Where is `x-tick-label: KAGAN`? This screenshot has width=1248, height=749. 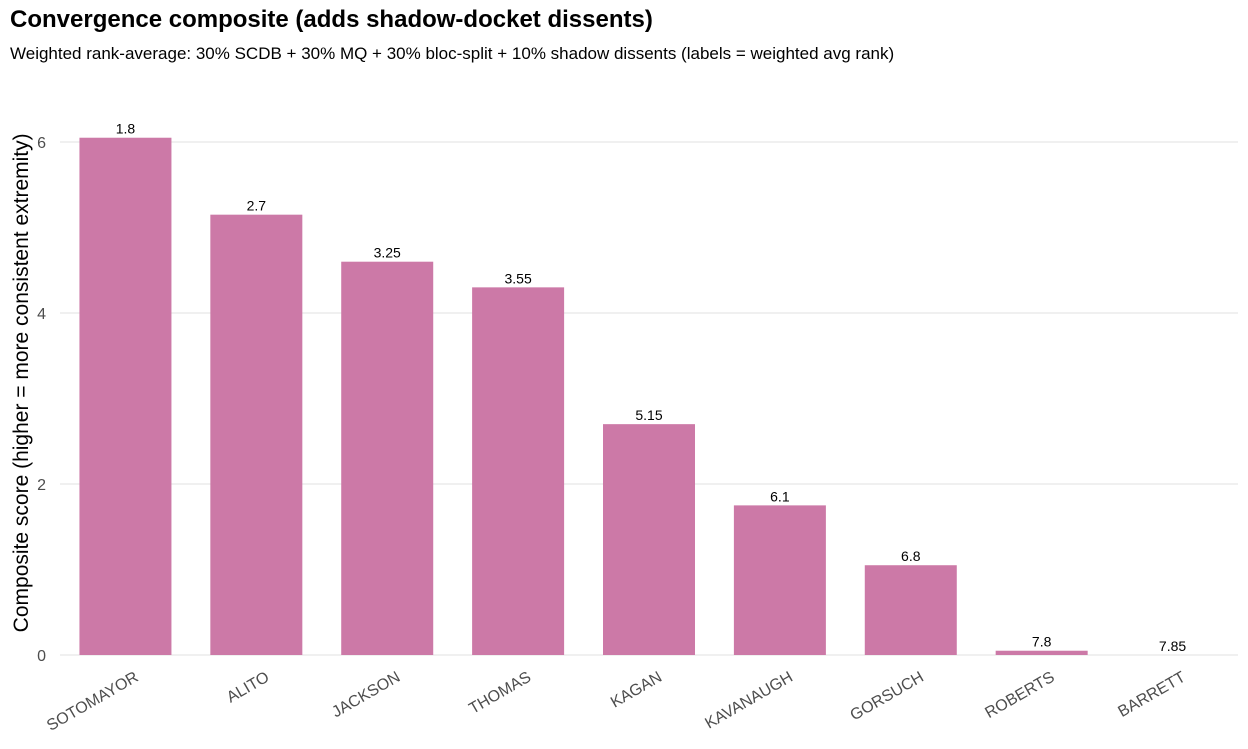 x-tick-label: KAGAN is located at coordinates (636, 690).